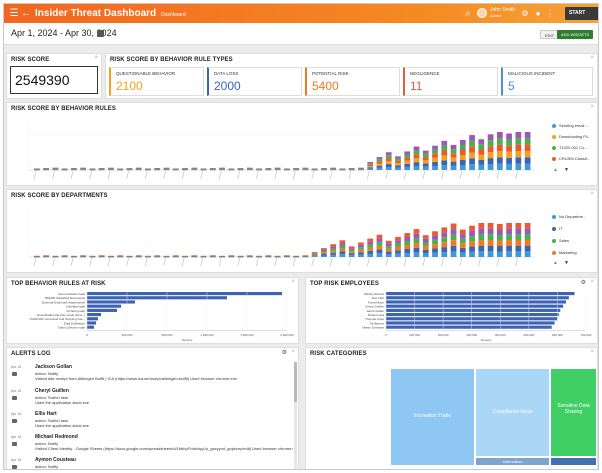 The height and width of the screenshot is (473, 602). What do you see at coordinates (295, 415) in the screenshot?
I see `scrollbar` at bounding box center [295, 415].